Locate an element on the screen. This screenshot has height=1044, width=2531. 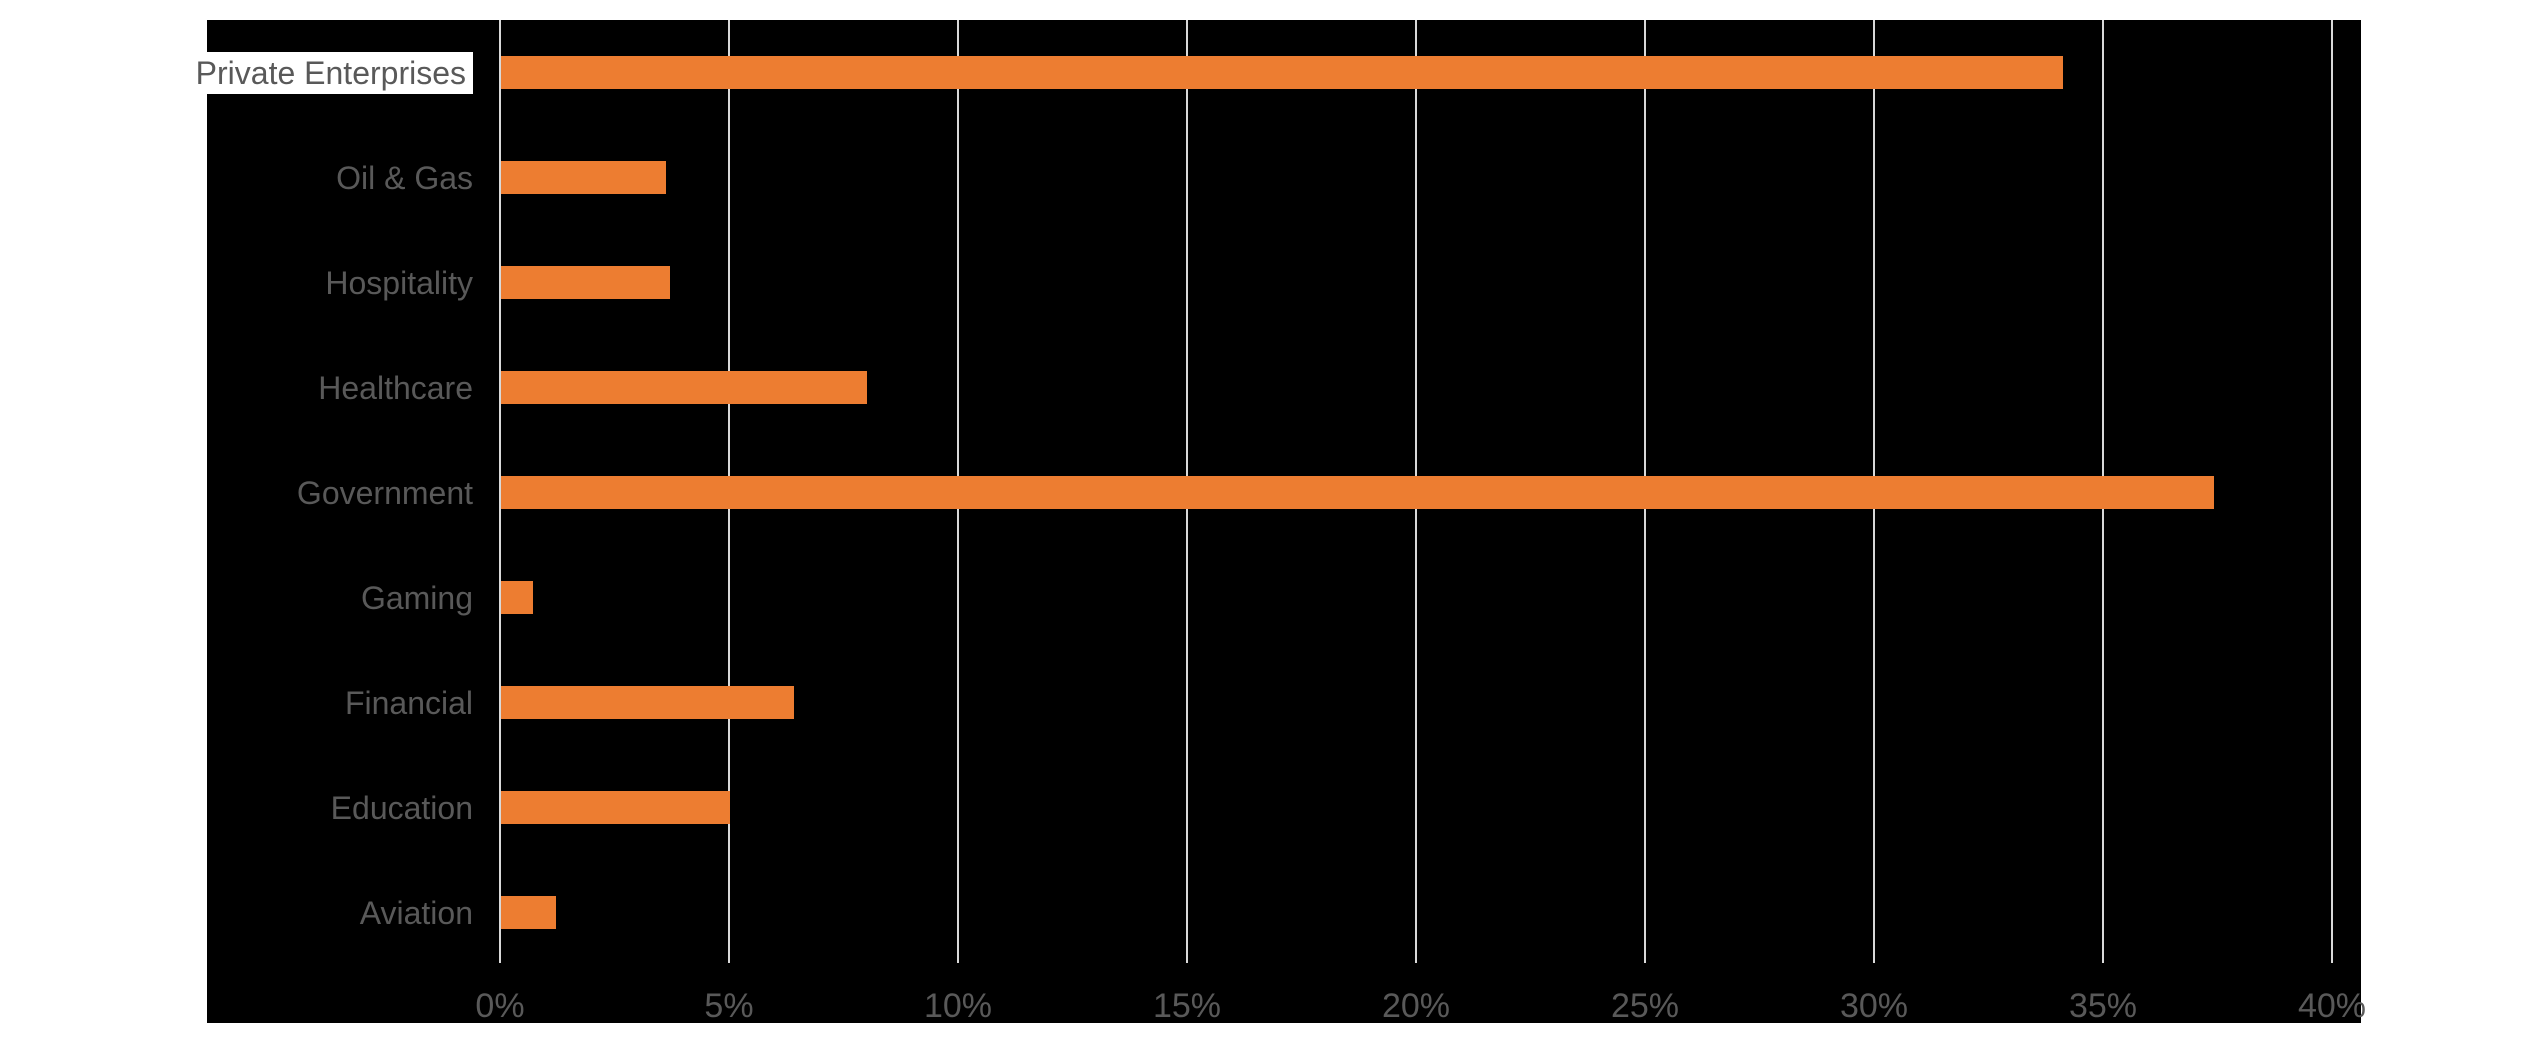
x-tick-label-25%: 25% is located at coordinates (1645, 1006).